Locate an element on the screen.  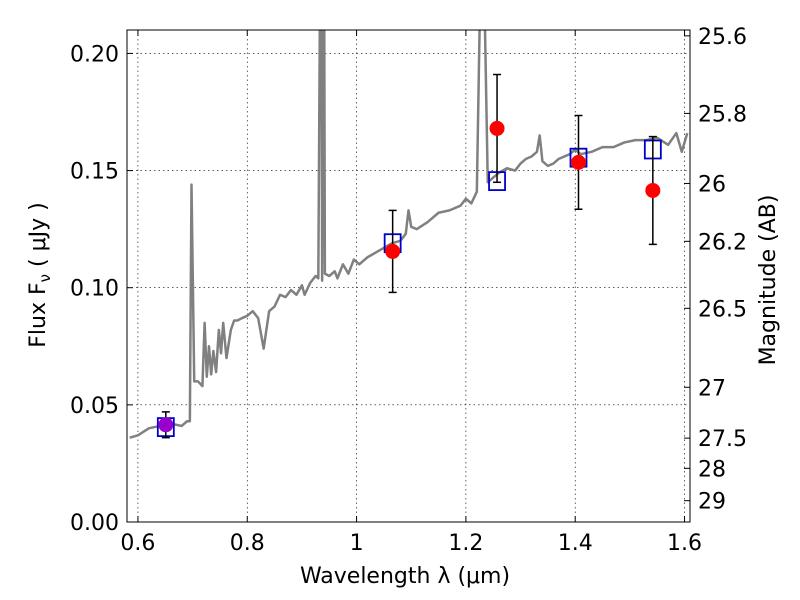
right-tick-label: 25.8 is located at coordinates (722, 114).